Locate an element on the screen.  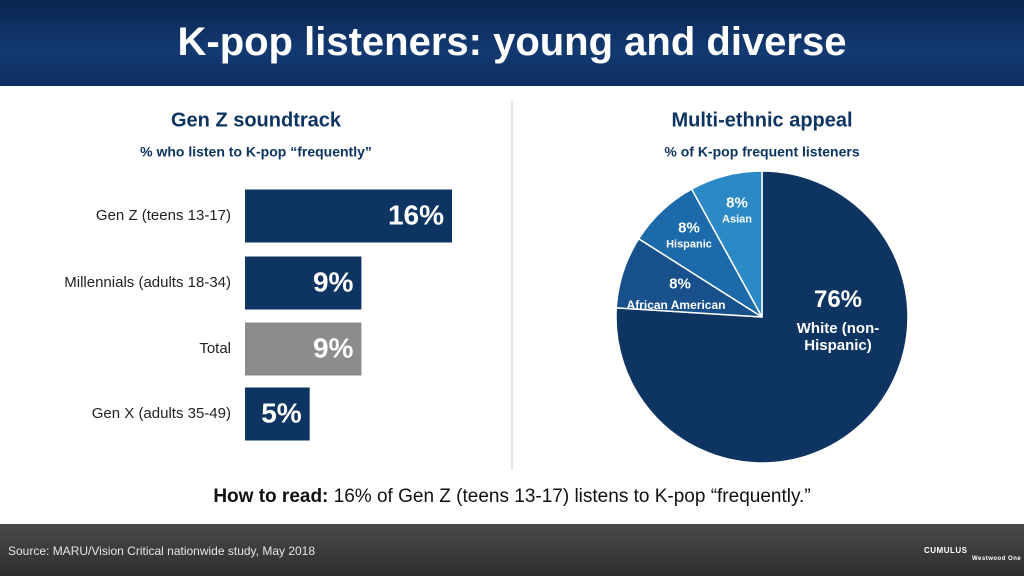
pie-slice is located at coordinates (726, 244).